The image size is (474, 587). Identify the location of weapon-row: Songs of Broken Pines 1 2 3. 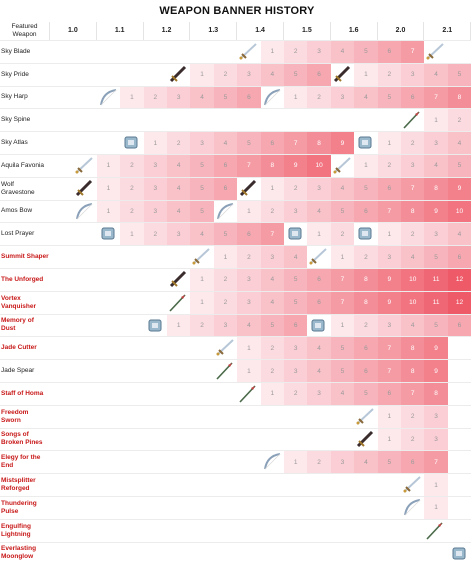
(236, 439).